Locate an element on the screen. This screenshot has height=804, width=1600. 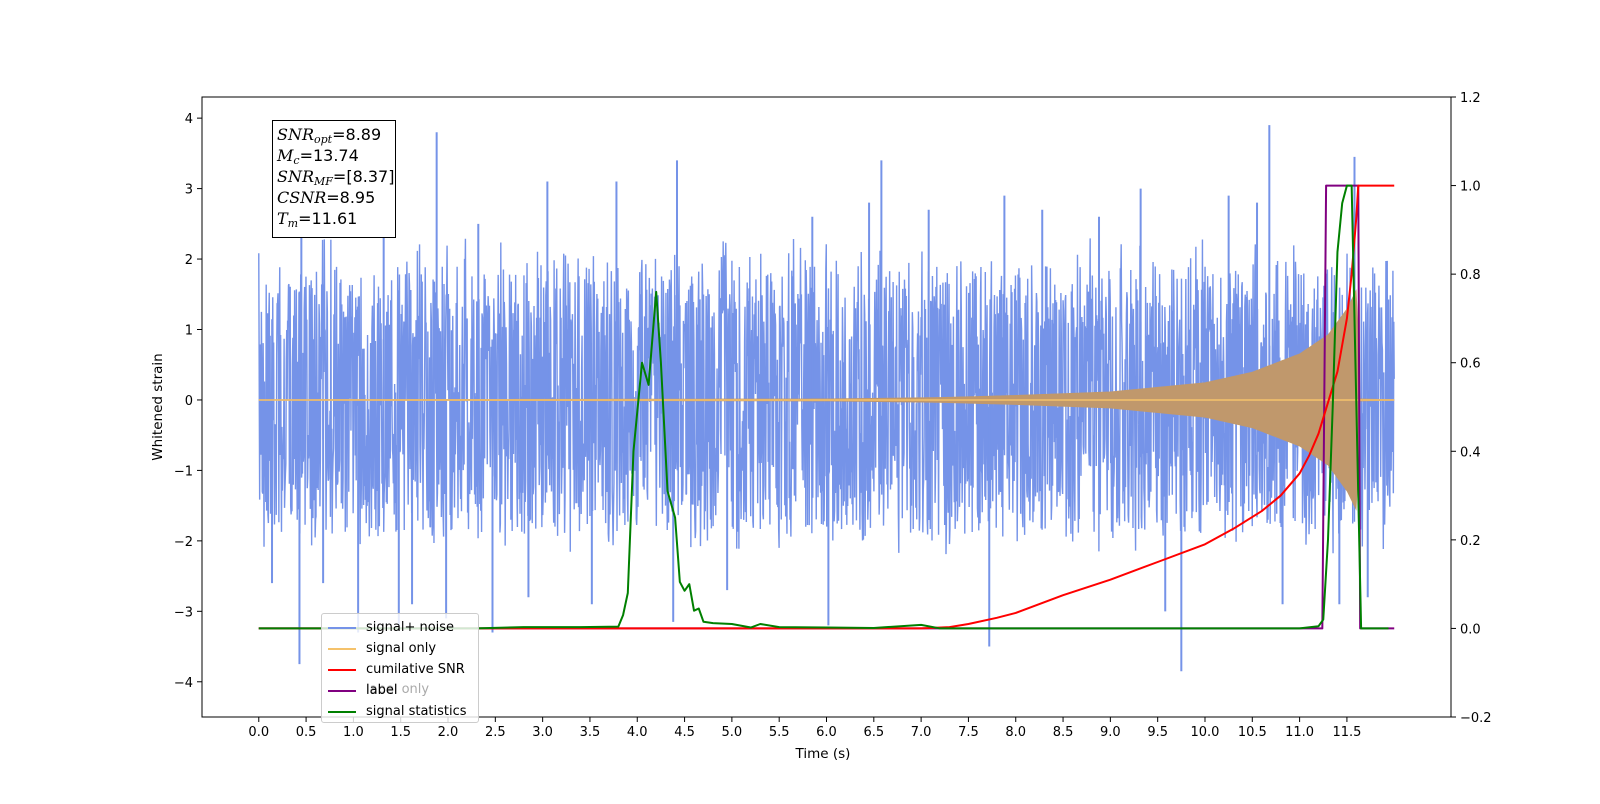
chirp-mass-value: =13.74 is located at coordinates (329, 155).